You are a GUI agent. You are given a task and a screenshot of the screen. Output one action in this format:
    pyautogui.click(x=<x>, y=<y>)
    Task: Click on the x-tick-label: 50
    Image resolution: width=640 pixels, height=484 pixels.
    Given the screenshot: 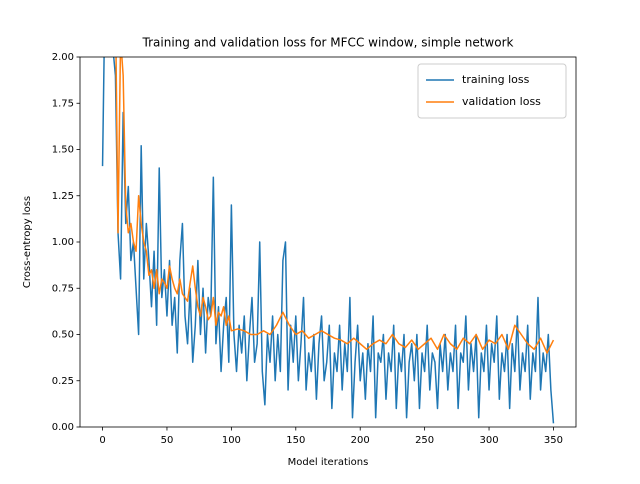 What is the action you would take?
    pyautogui.click(x=167, y=440)
    